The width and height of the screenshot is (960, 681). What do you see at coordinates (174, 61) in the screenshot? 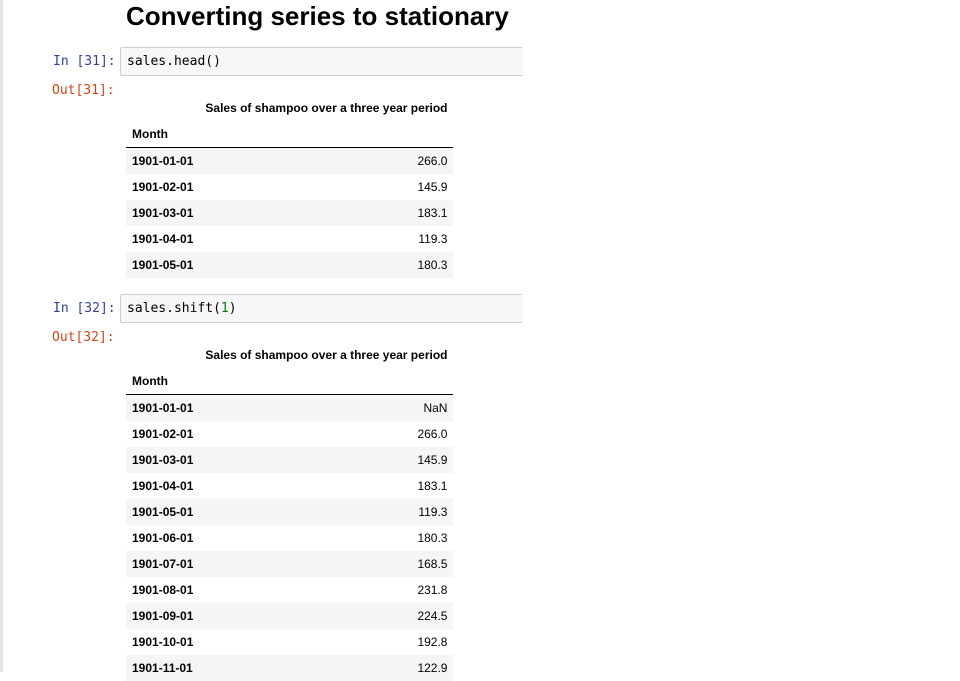
I see `code-text: sales.head()` at bounding box center [174, 61].